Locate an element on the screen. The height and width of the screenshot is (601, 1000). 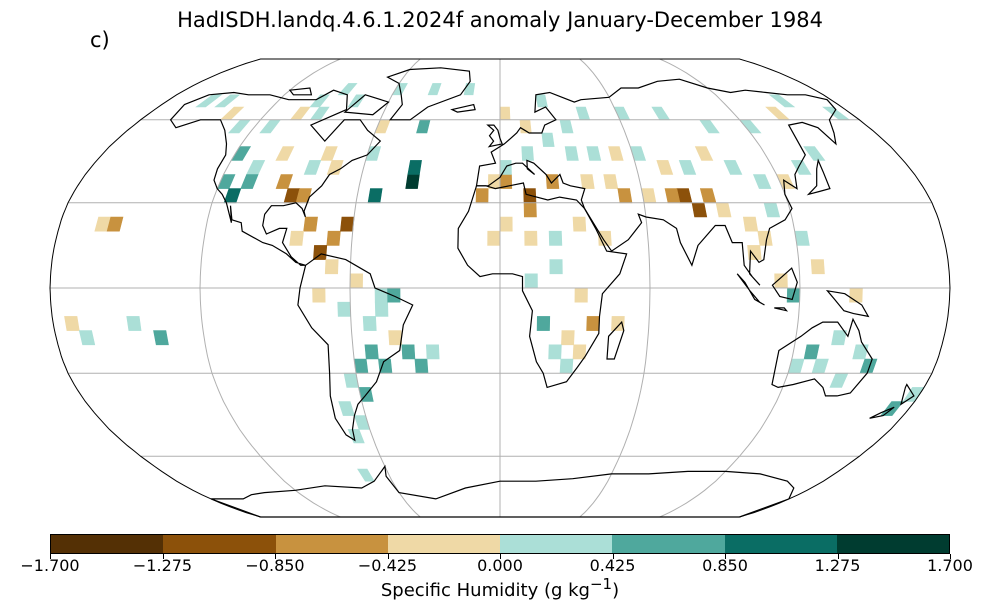
colorbar-label: Specific Humidity (g kg−1) is located at coordinates (500, 588).